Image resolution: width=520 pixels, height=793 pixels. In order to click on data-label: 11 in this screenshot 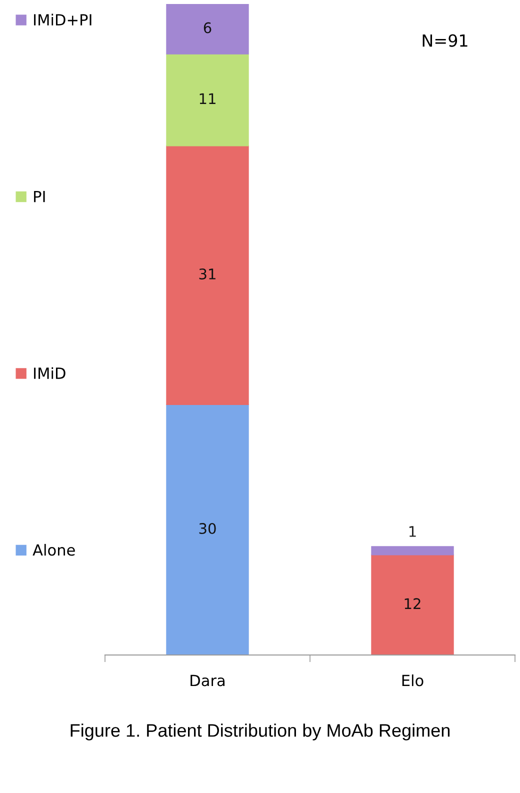, I will do `click(208, 98)`.